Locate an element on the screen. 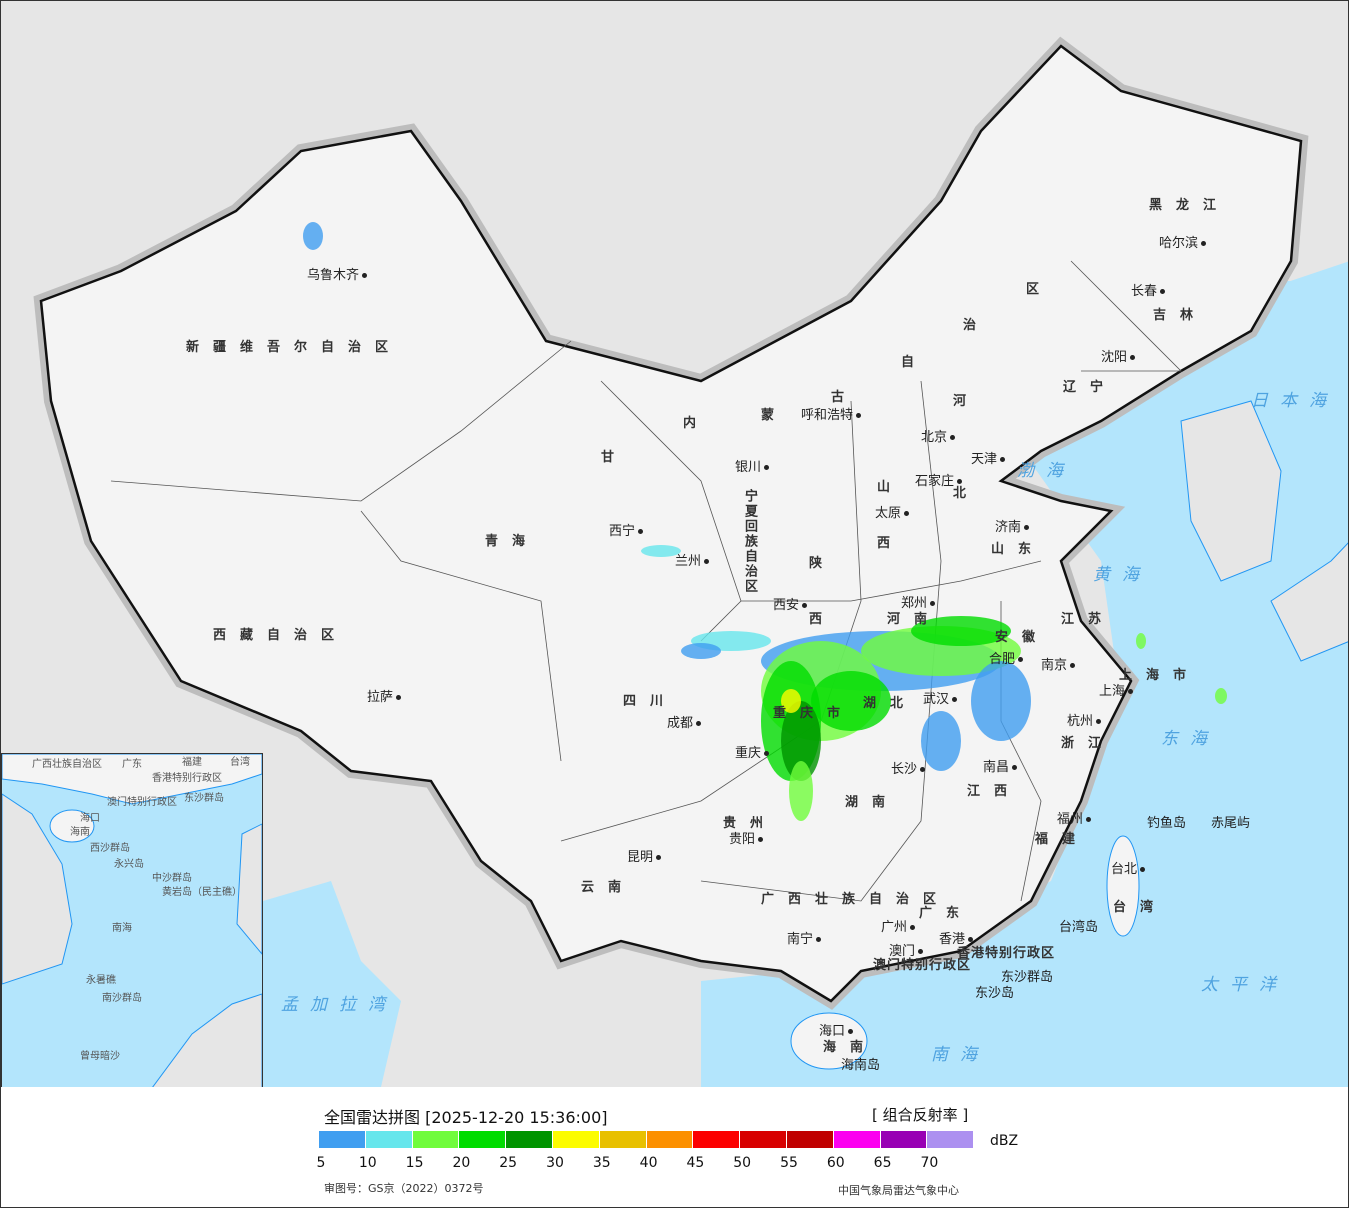 The width and height of the screenshot is (1349, 1208). inset-label-text: 永暑礁 is located at coordinates (101, 980).